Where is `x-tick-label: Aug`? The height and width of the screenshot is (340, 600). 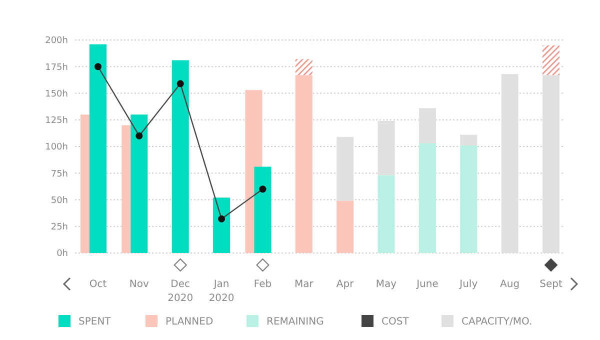 x-tick-label: Aug is located at coordinates (510, 284).